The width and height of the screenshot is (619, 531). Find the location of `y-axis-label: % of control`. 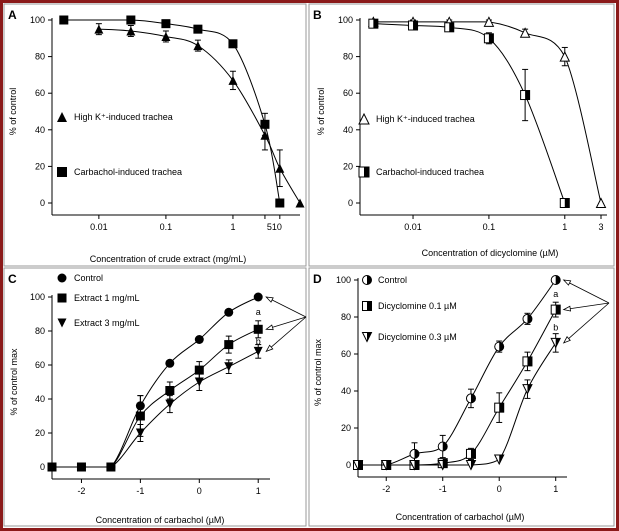

y-axis-label: % of control is located at coordinates (321, 112).